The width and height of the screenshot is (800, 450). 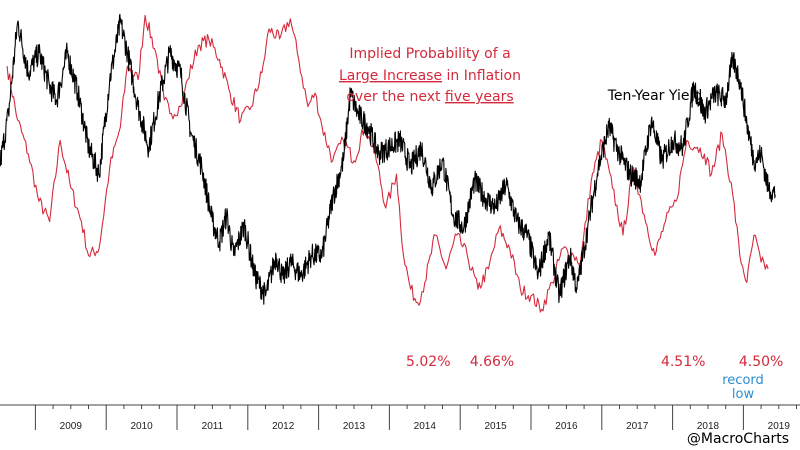 What do you see at coordinates (283, 426) in the screenshot?
I see `x-tick-label: 2012` at bounding box center [283, 426].